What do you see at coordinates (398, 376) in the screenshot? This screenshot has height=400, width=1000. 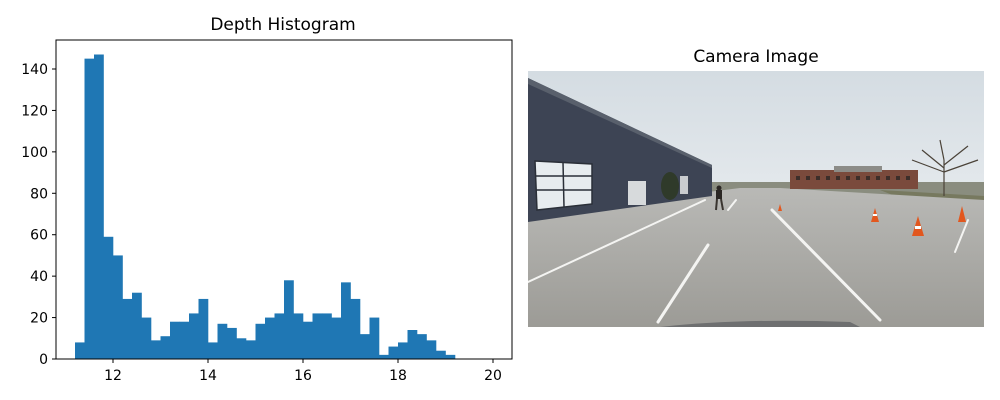 I see `x-tick-label: 18` at bounding box center [398, 376].